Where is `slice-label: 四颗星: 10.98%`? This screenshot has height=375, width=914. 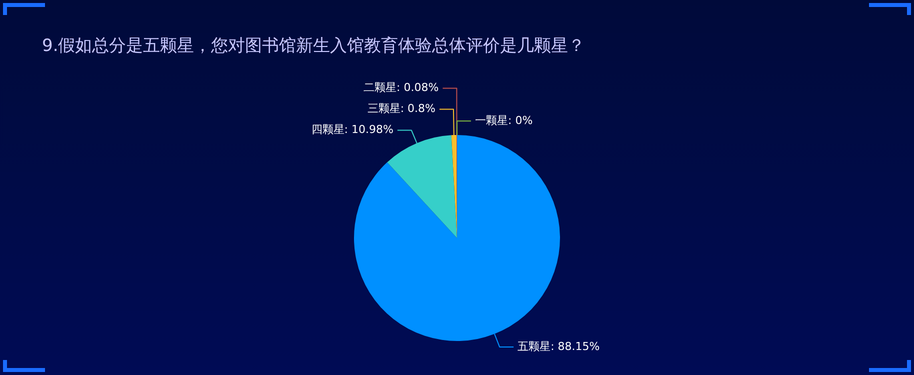
slice-label: 四颗星: 10.98% is located at coordinates (352, 129).